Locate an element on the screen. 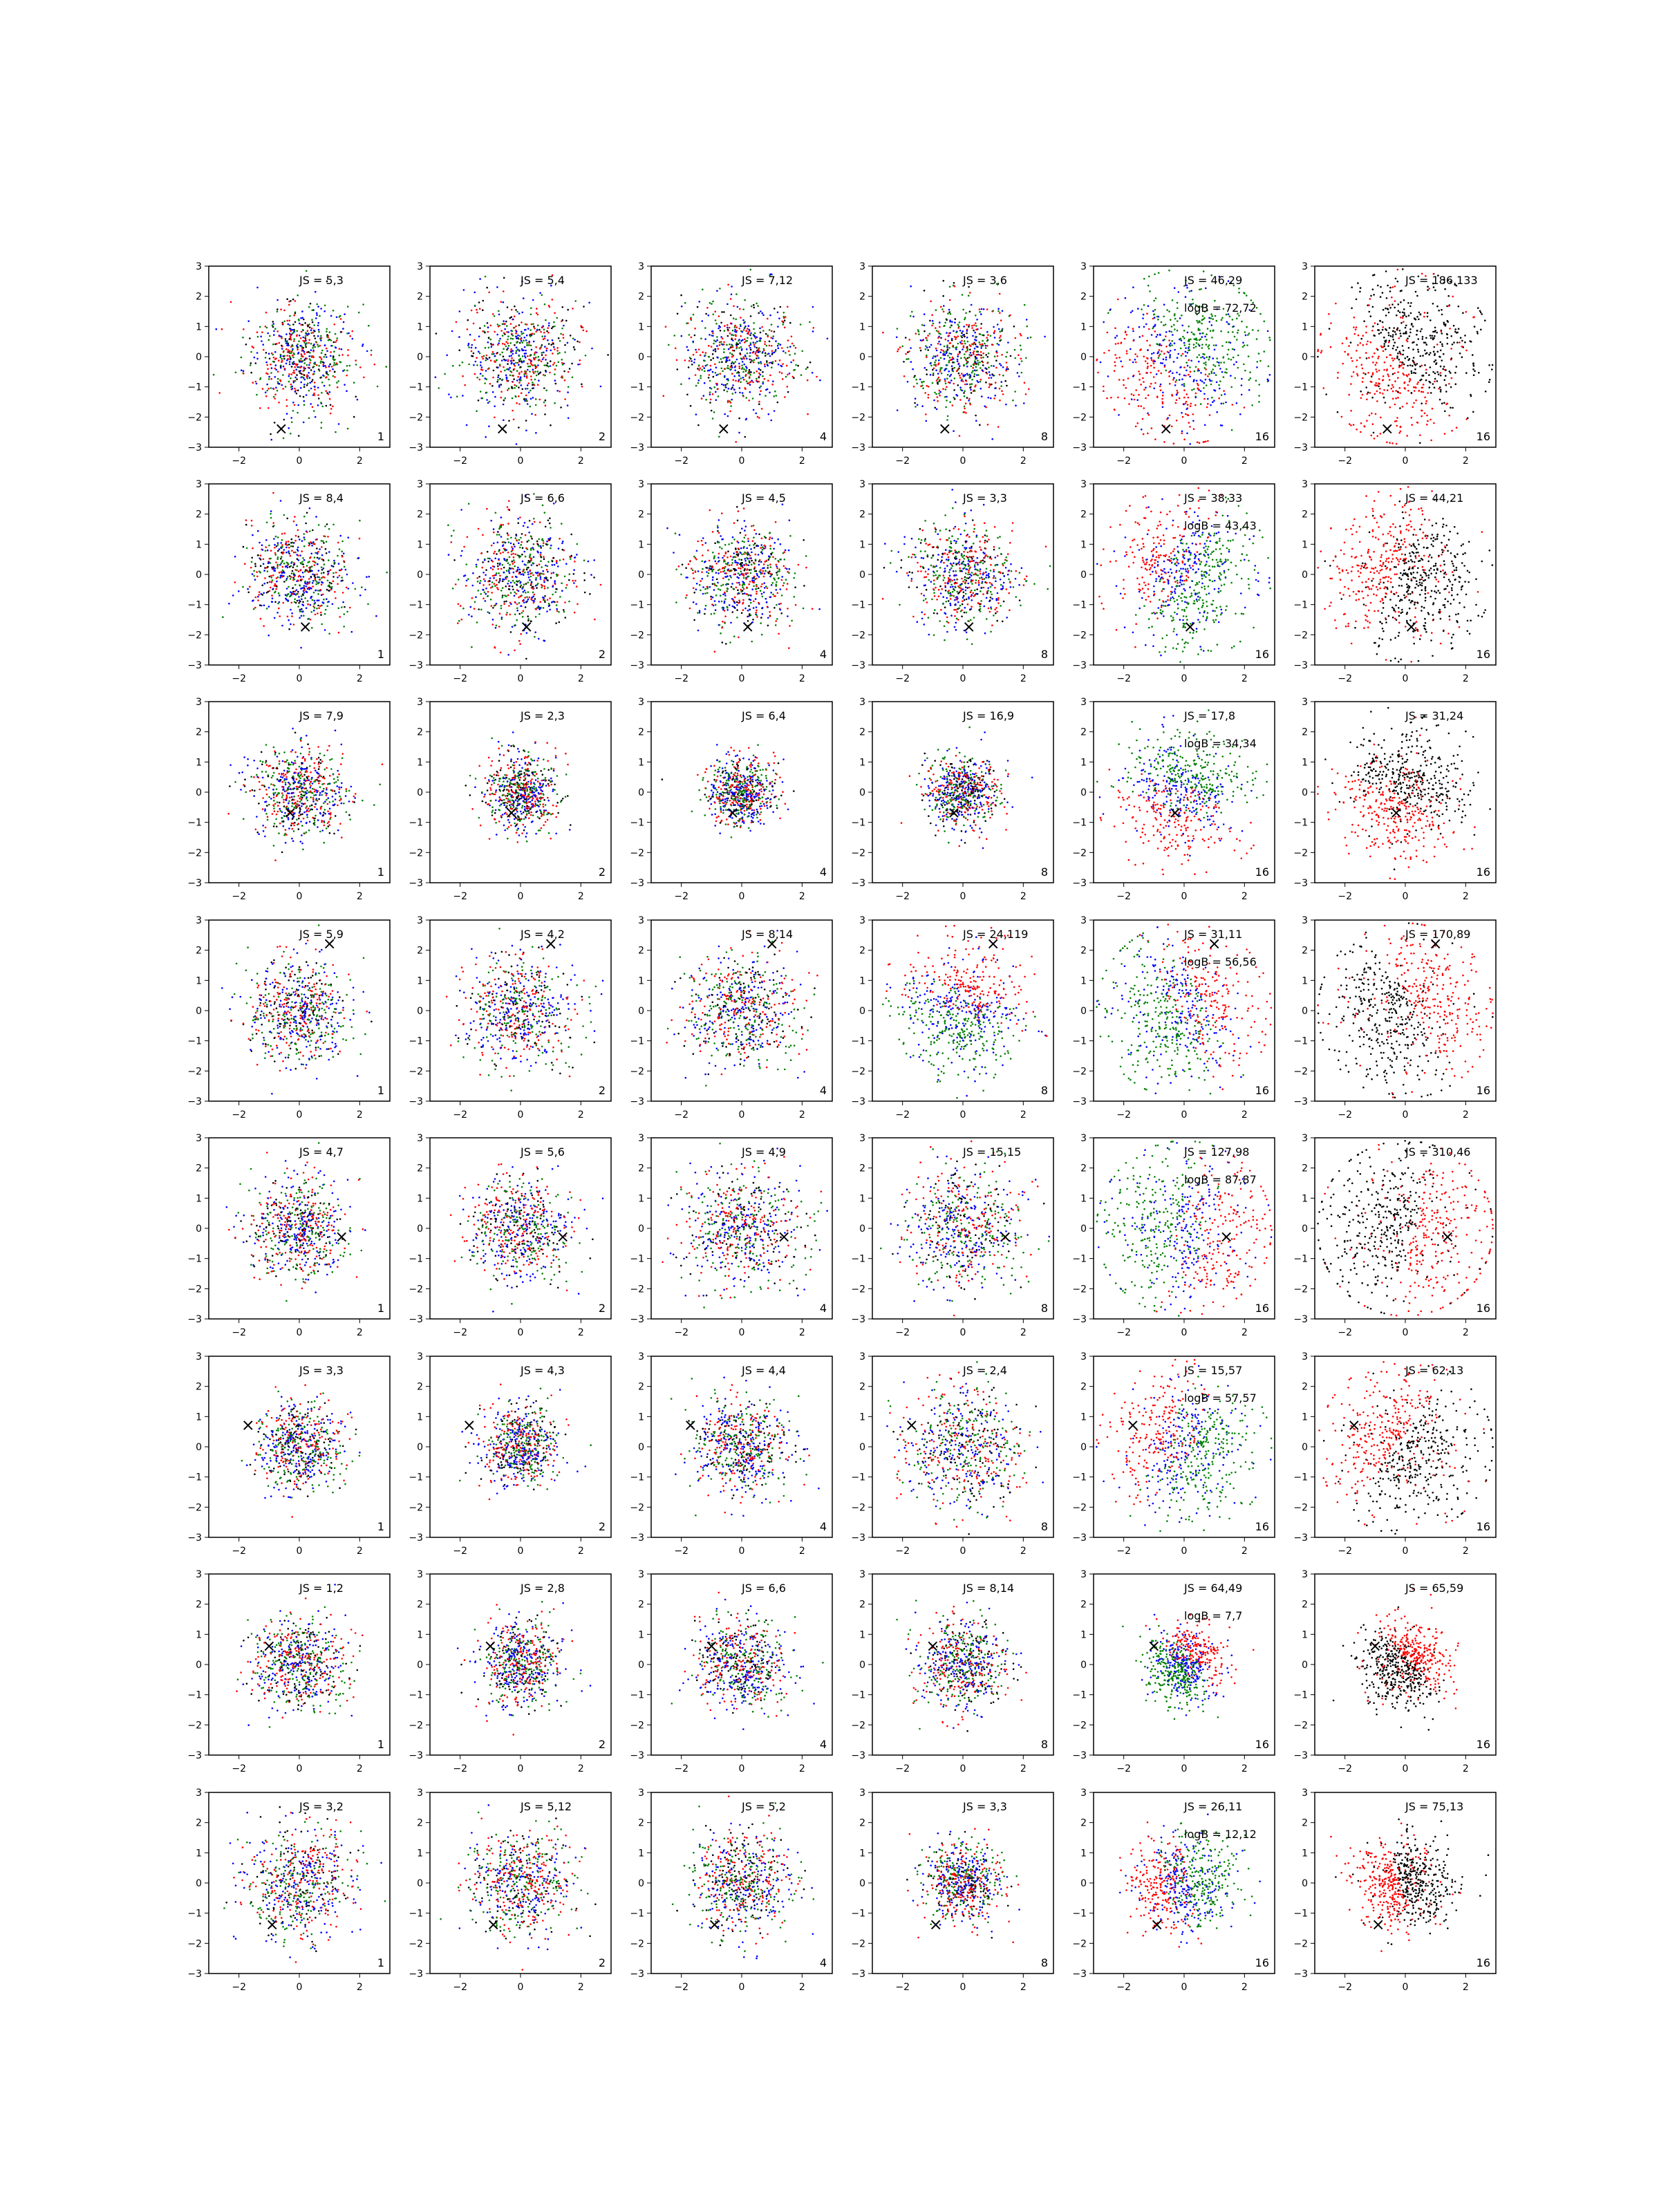 The height and width of the screenshot is (2212, 1659). x-tick-label: −2 is located at coordinates (903, 461).